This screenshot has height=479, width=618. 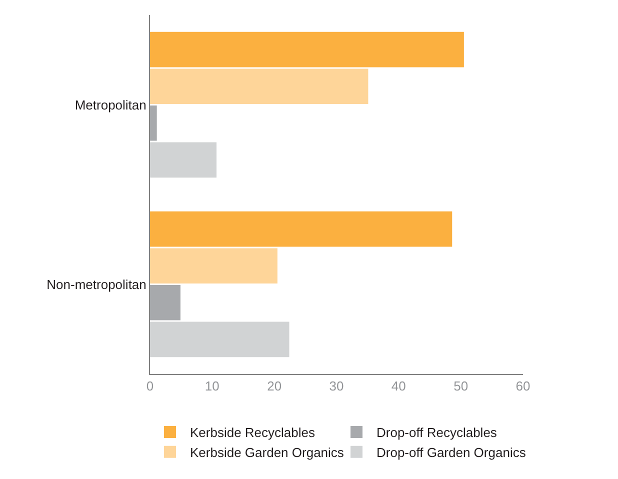 What do you see at coordinates (110, 104) in the screenshot?
I see `y-tick-label: Metropolitan` at bounding box center [110, 104].